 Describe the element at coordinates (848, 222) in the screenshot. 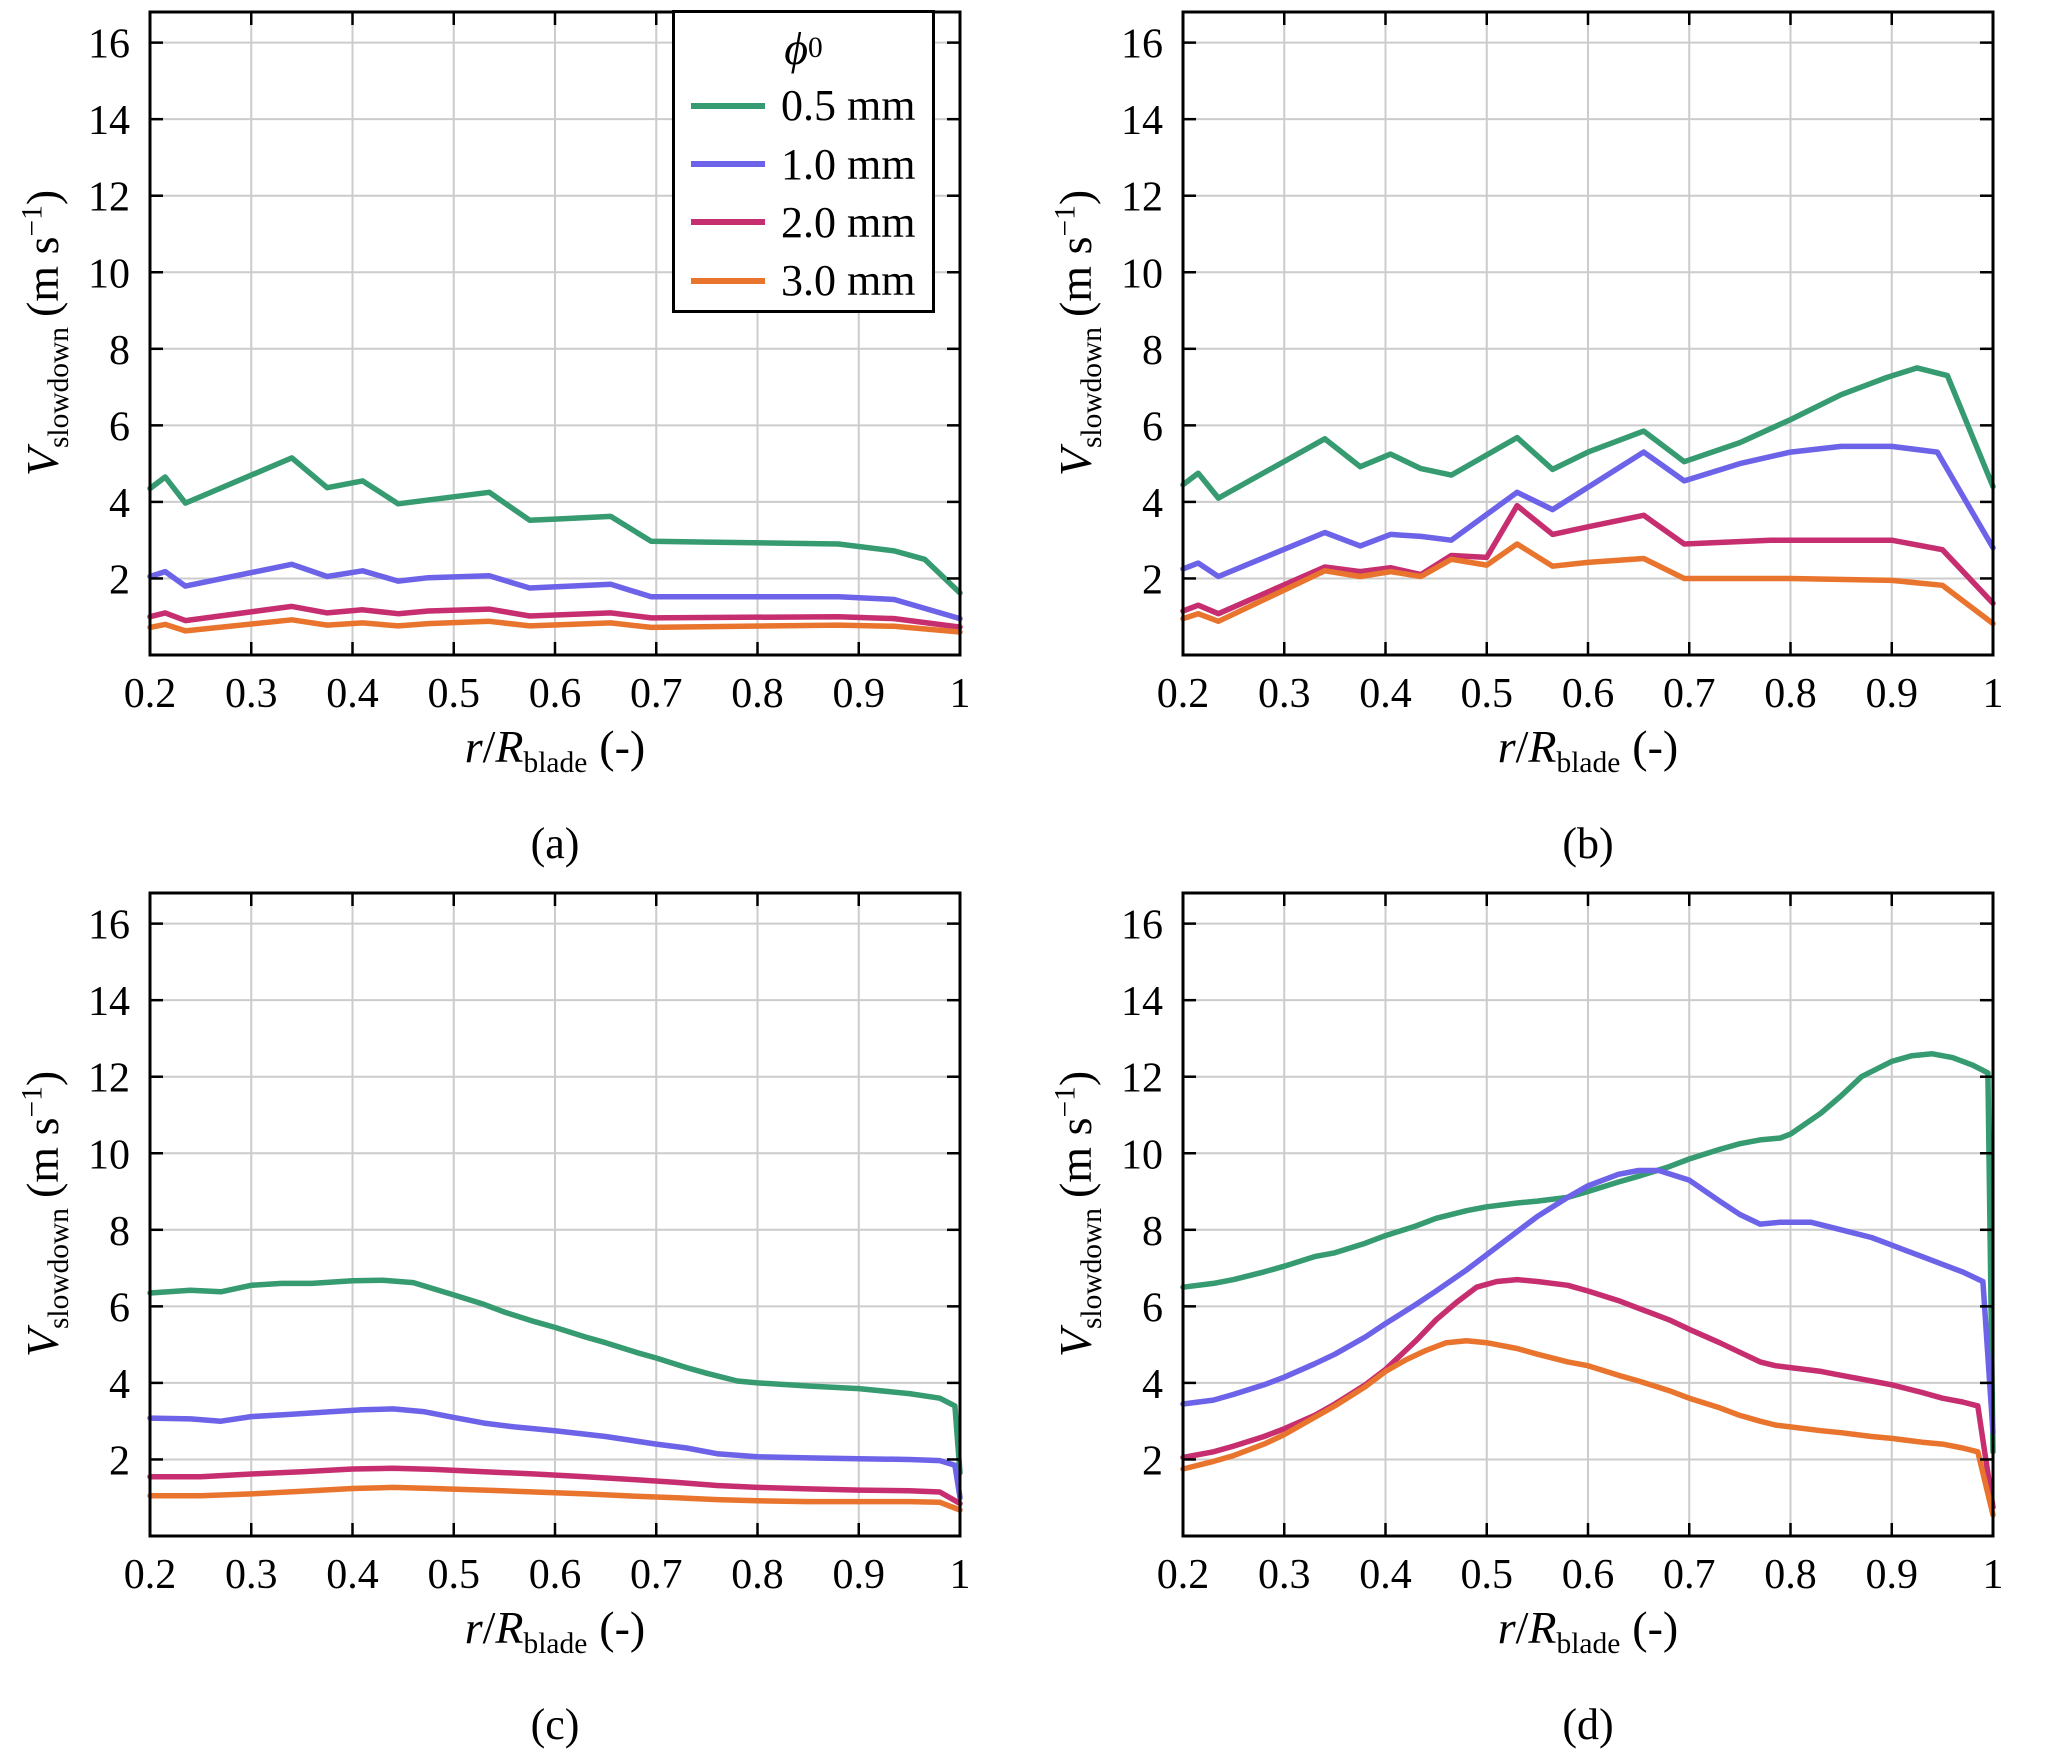

I see `legend-label-2.0mm: 2.0 mm` at that location.